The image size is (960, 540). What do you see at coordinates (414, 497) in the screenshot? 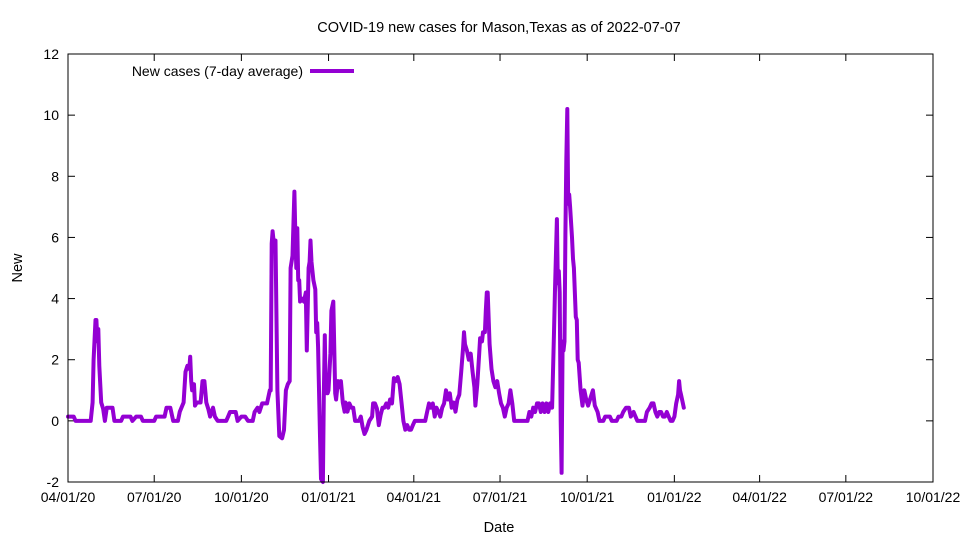
I see `x-tick-label: 04/01/21` at bounding box center [414, 497].